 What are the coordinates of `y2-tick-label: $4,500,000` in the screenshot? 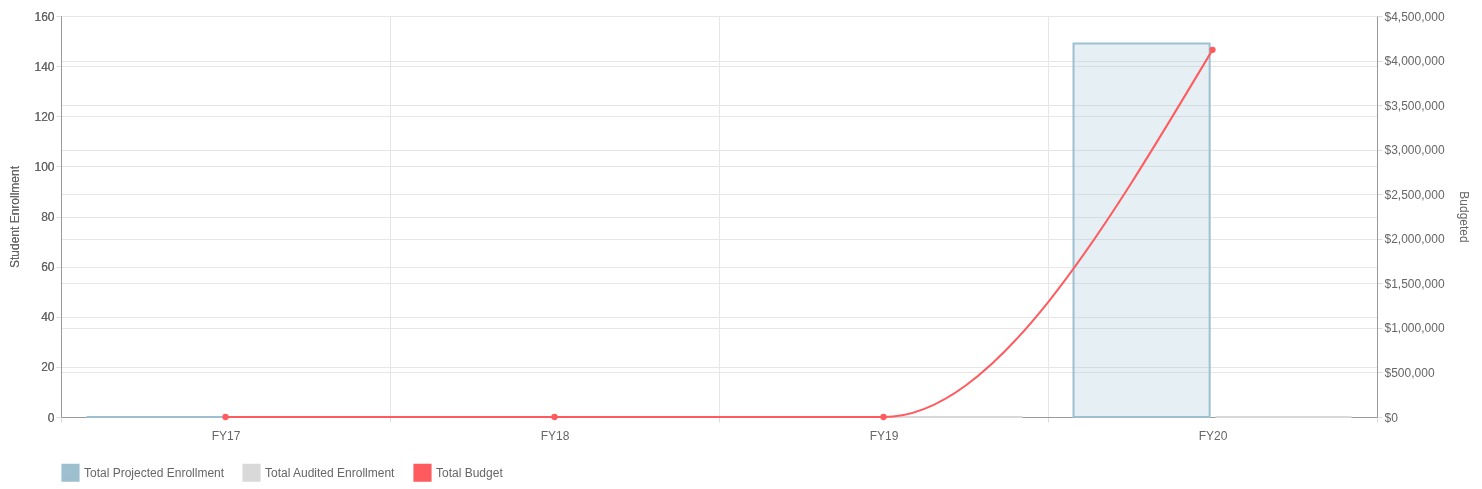 It's located at (1414, 16).